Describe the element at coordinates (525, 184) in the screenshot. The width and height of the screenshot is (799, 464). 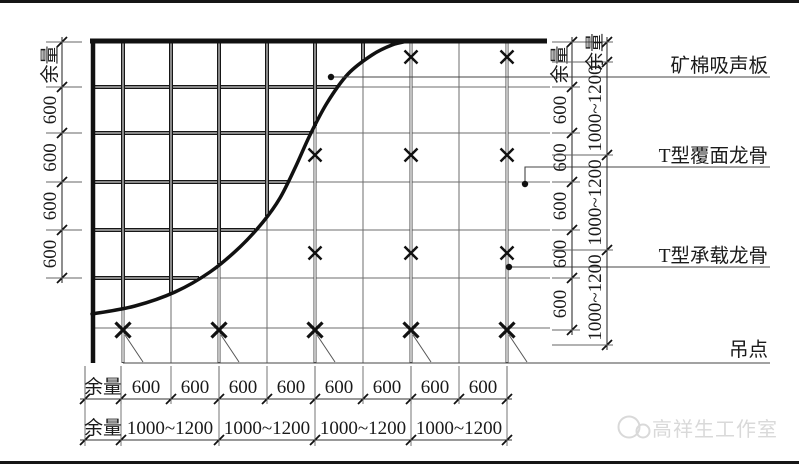
I see `leader-dot-cover` at that location.